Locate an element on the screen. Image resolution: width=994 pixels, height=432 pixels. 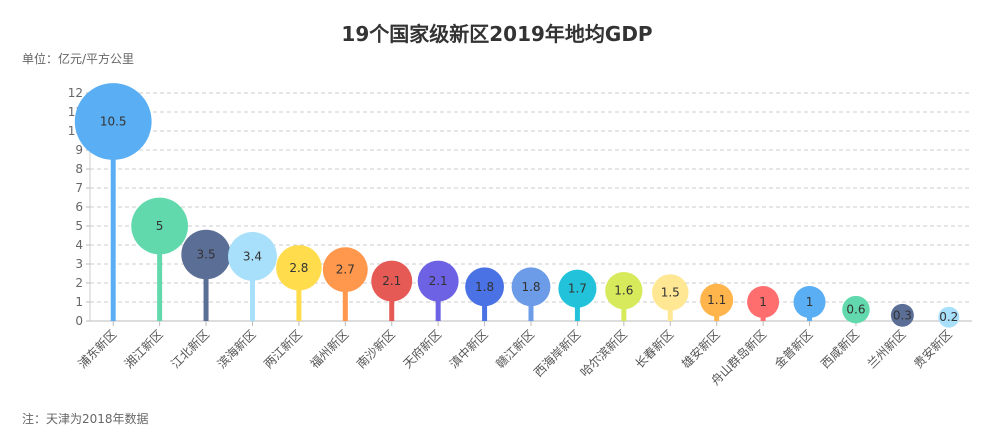
x-tick-label: 西海岸新区 is located at coordinates (556, 353).